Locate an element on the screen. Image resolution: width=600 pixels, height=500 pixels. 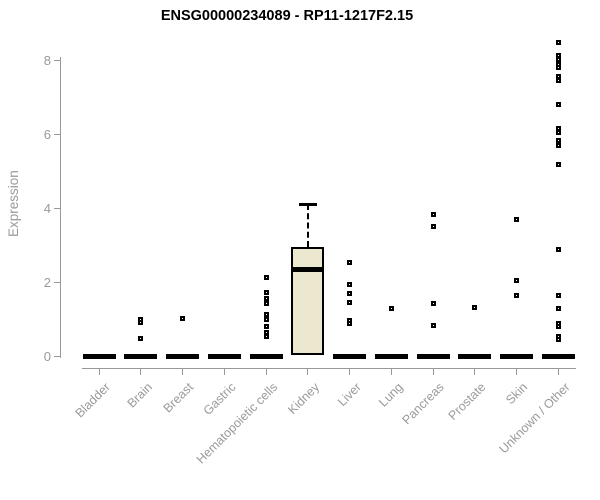
x-axis-line is located at coordinates (329, 368).